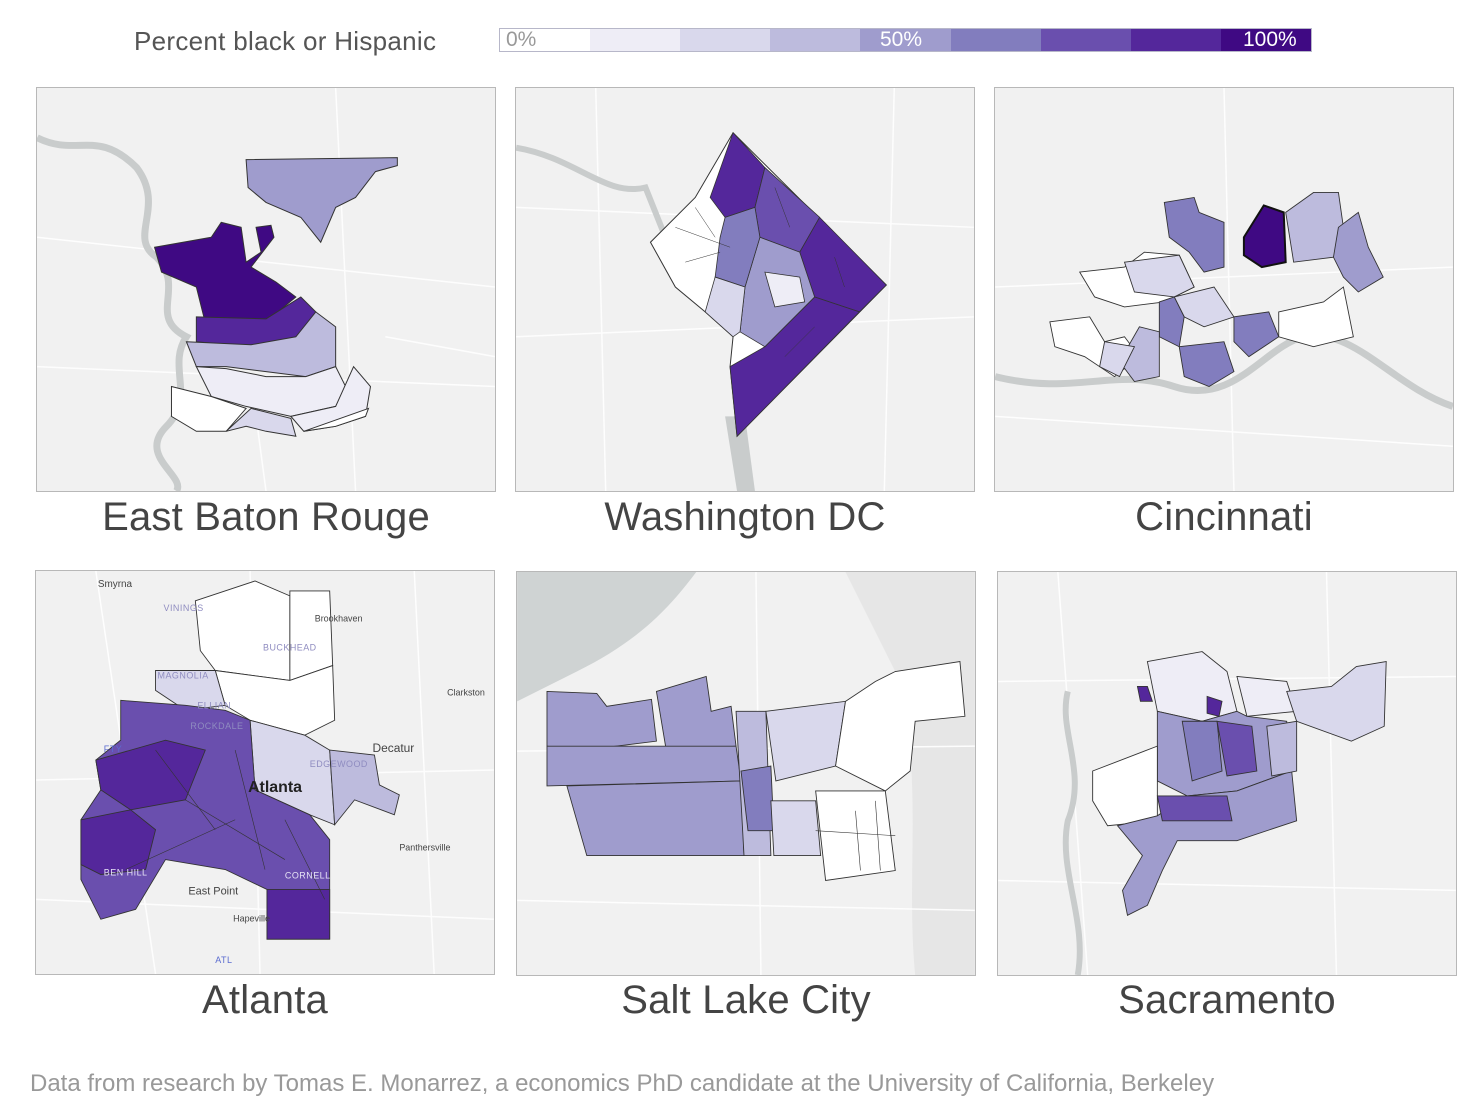 The image size is (1484, 1118). Describe the element at coordinates (113, 749) in the screenshot. I see `place-label: FTY` at that location.